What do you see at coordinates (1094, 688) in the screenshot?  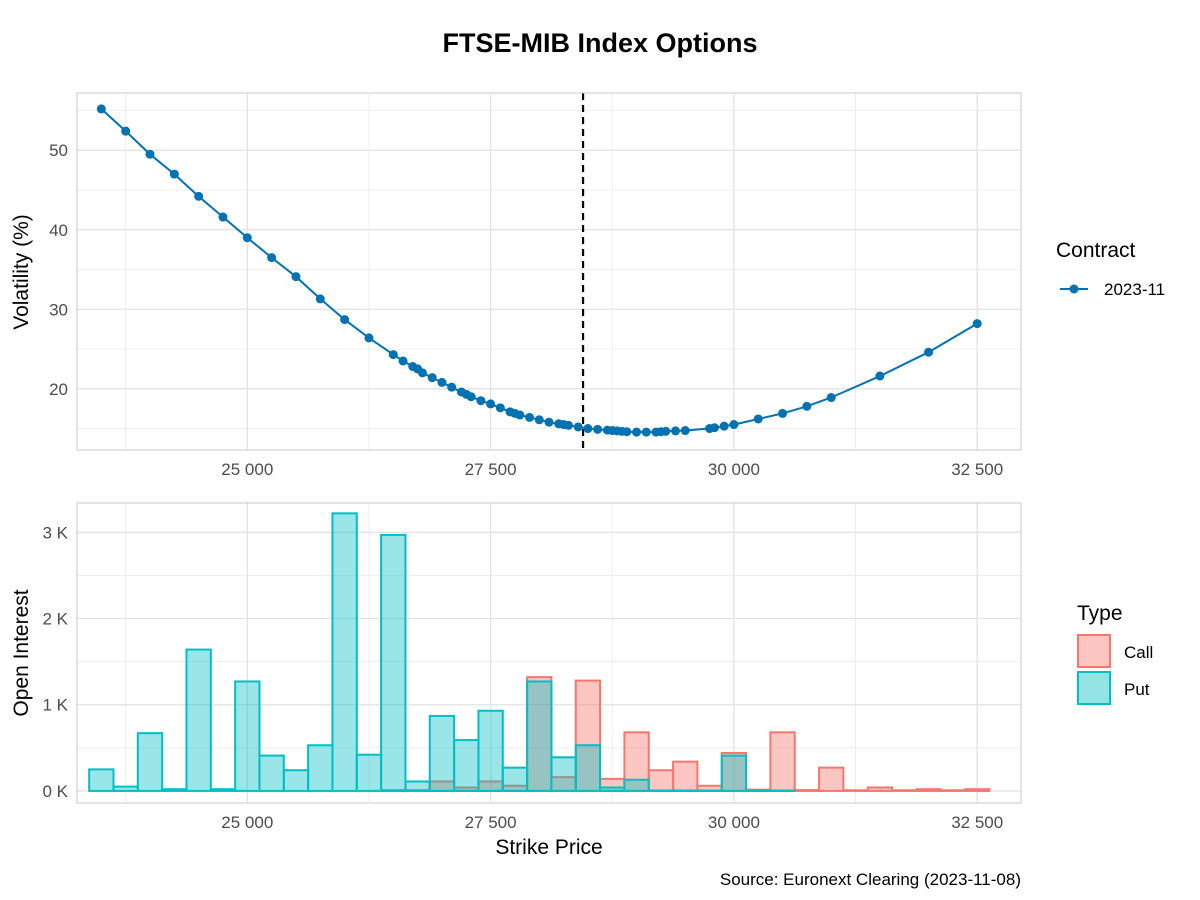 I see `type-legend-put-swatch` at bounding box center [1094, 688].